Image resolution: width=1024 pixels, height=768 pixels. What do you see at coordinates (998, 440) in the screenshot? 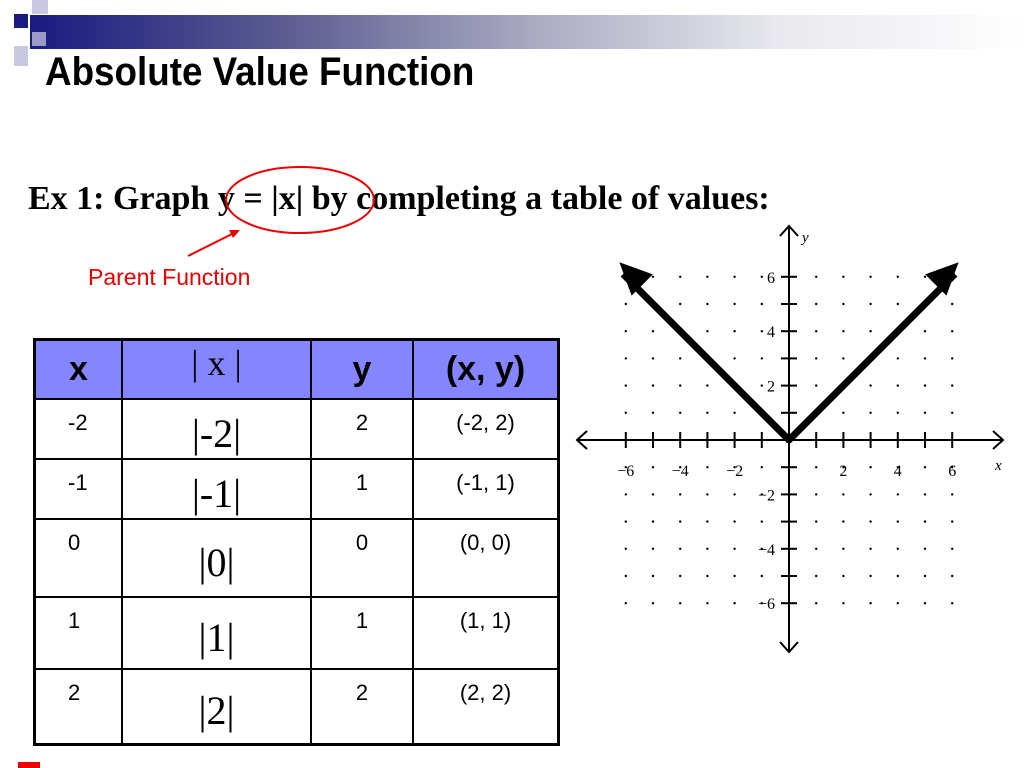
I see `x-axis-right-arrow` at bounding box center [998, 440].